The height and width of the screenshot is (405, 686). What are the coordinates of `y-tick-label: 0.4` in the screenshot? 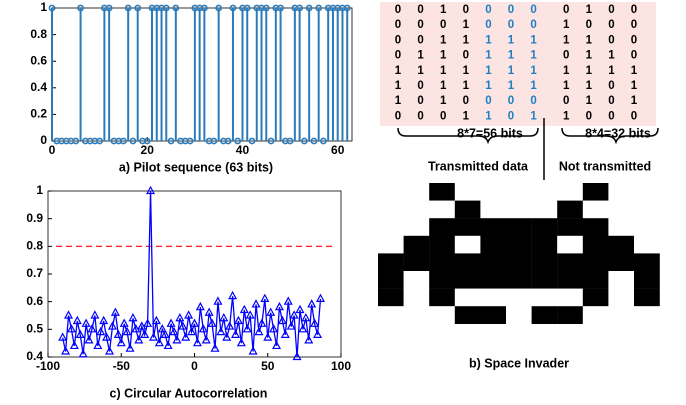 It's located at (38, 87).